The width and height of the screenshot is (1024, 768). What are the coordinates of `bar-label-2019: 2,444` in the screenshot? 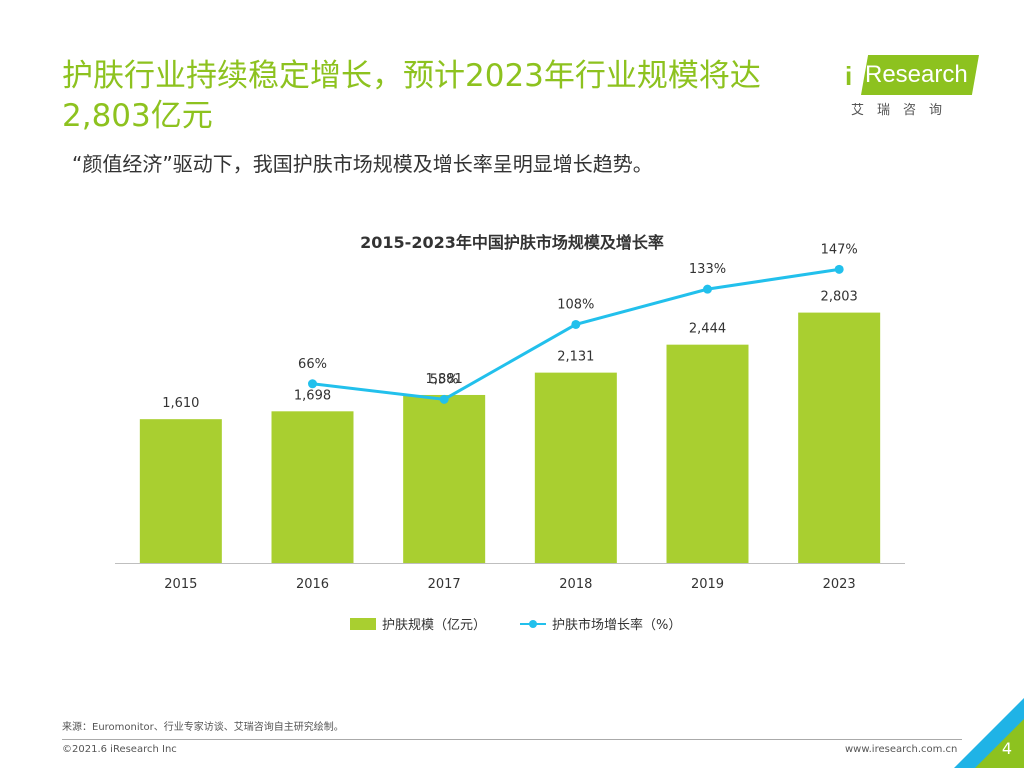 It's located at (707, 329).